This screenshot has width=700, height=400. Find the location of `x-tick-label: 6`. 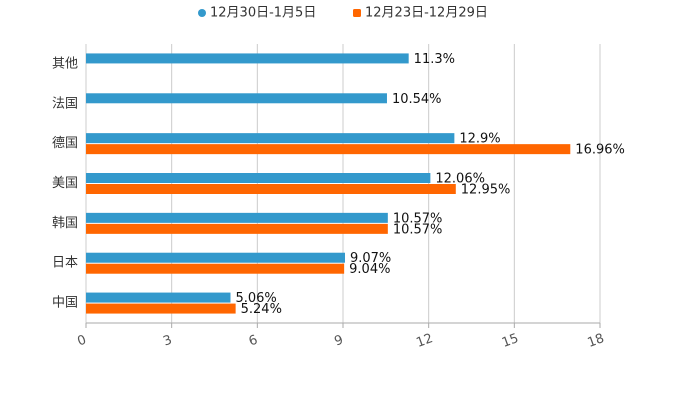

x-tick-label: 6 is located at coordinates (253, 341).